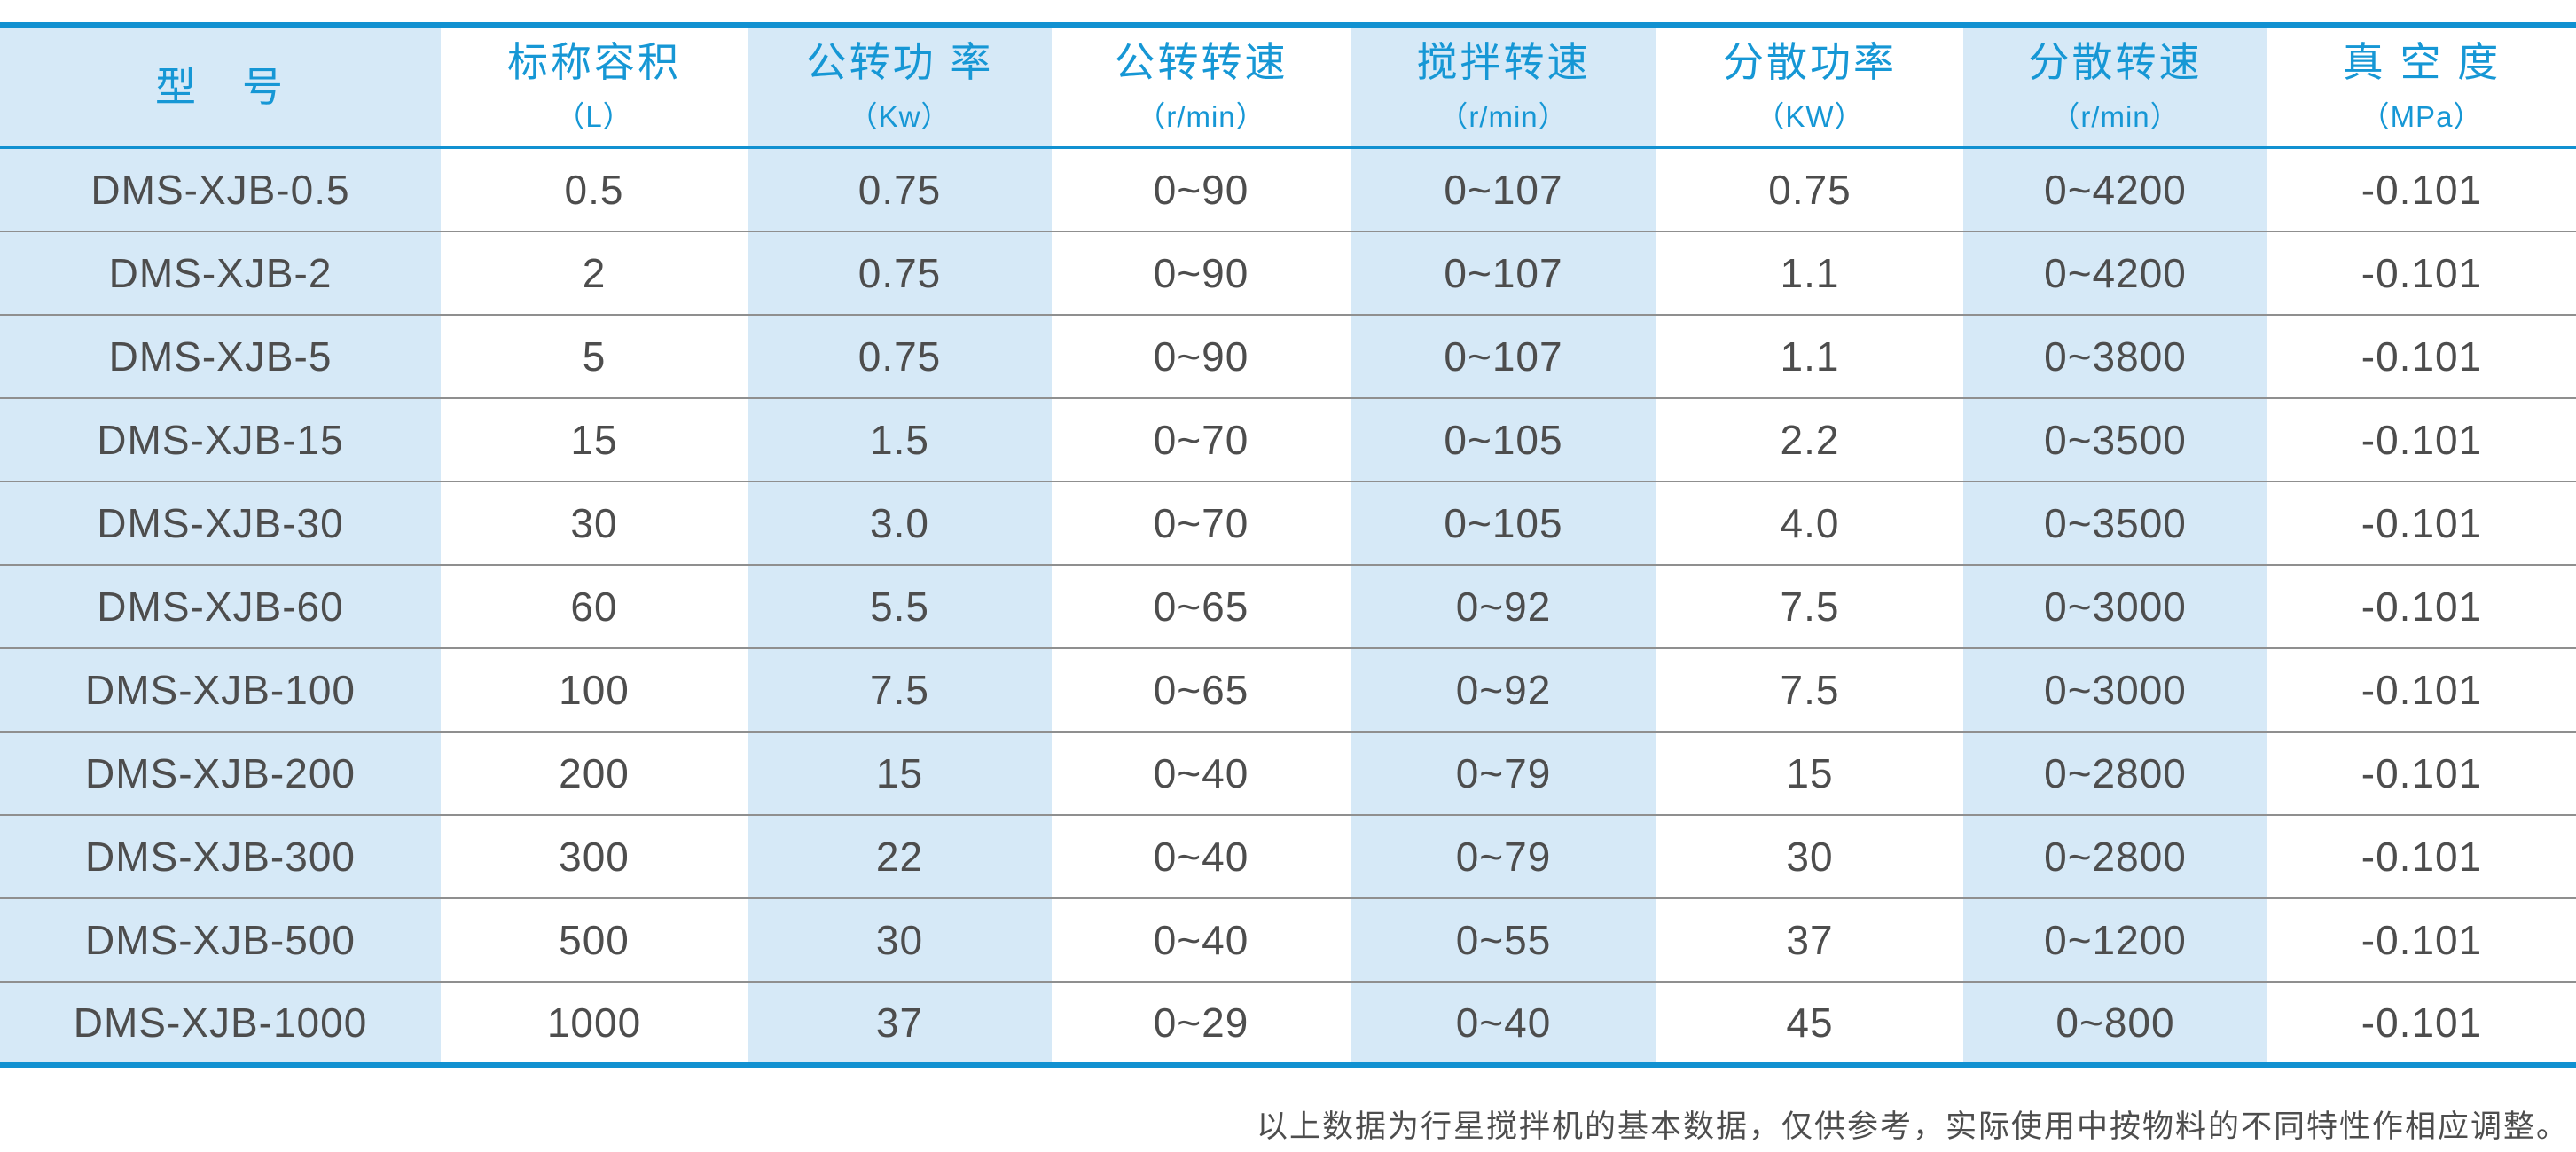 This screenshot has height=1152, width=2576. I want to click on column-header-label: 搅拌转速, so click(1503, 63).